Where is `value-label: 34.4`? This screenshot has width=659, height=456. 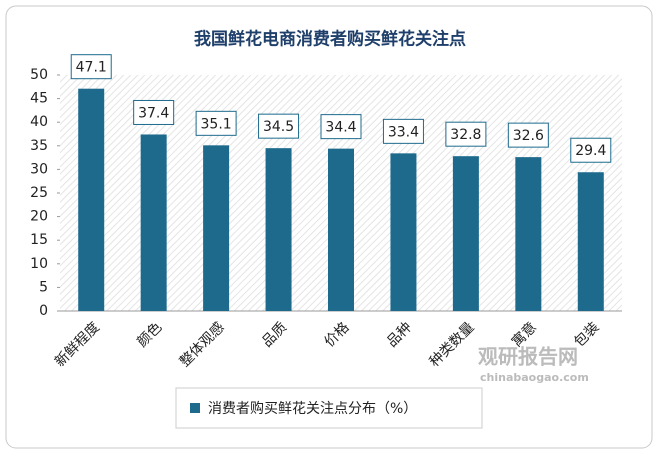 value-label: 34.4 is located at coordinates (340, 128).